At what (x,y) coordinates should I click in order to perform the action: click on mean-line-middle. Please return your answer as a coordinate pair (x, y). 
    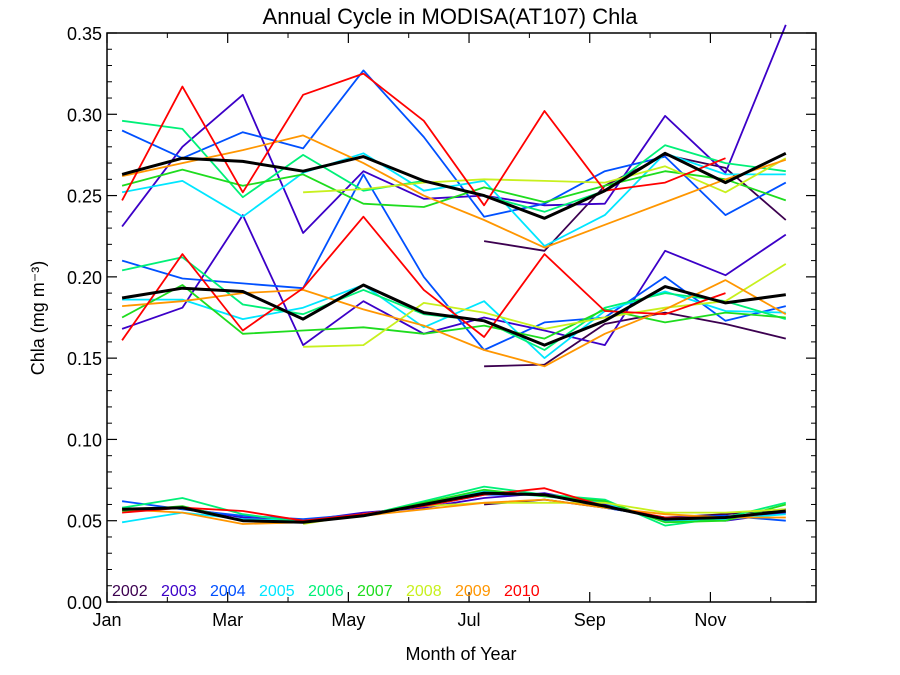
    Looking at the image, I should click on (454, 315).